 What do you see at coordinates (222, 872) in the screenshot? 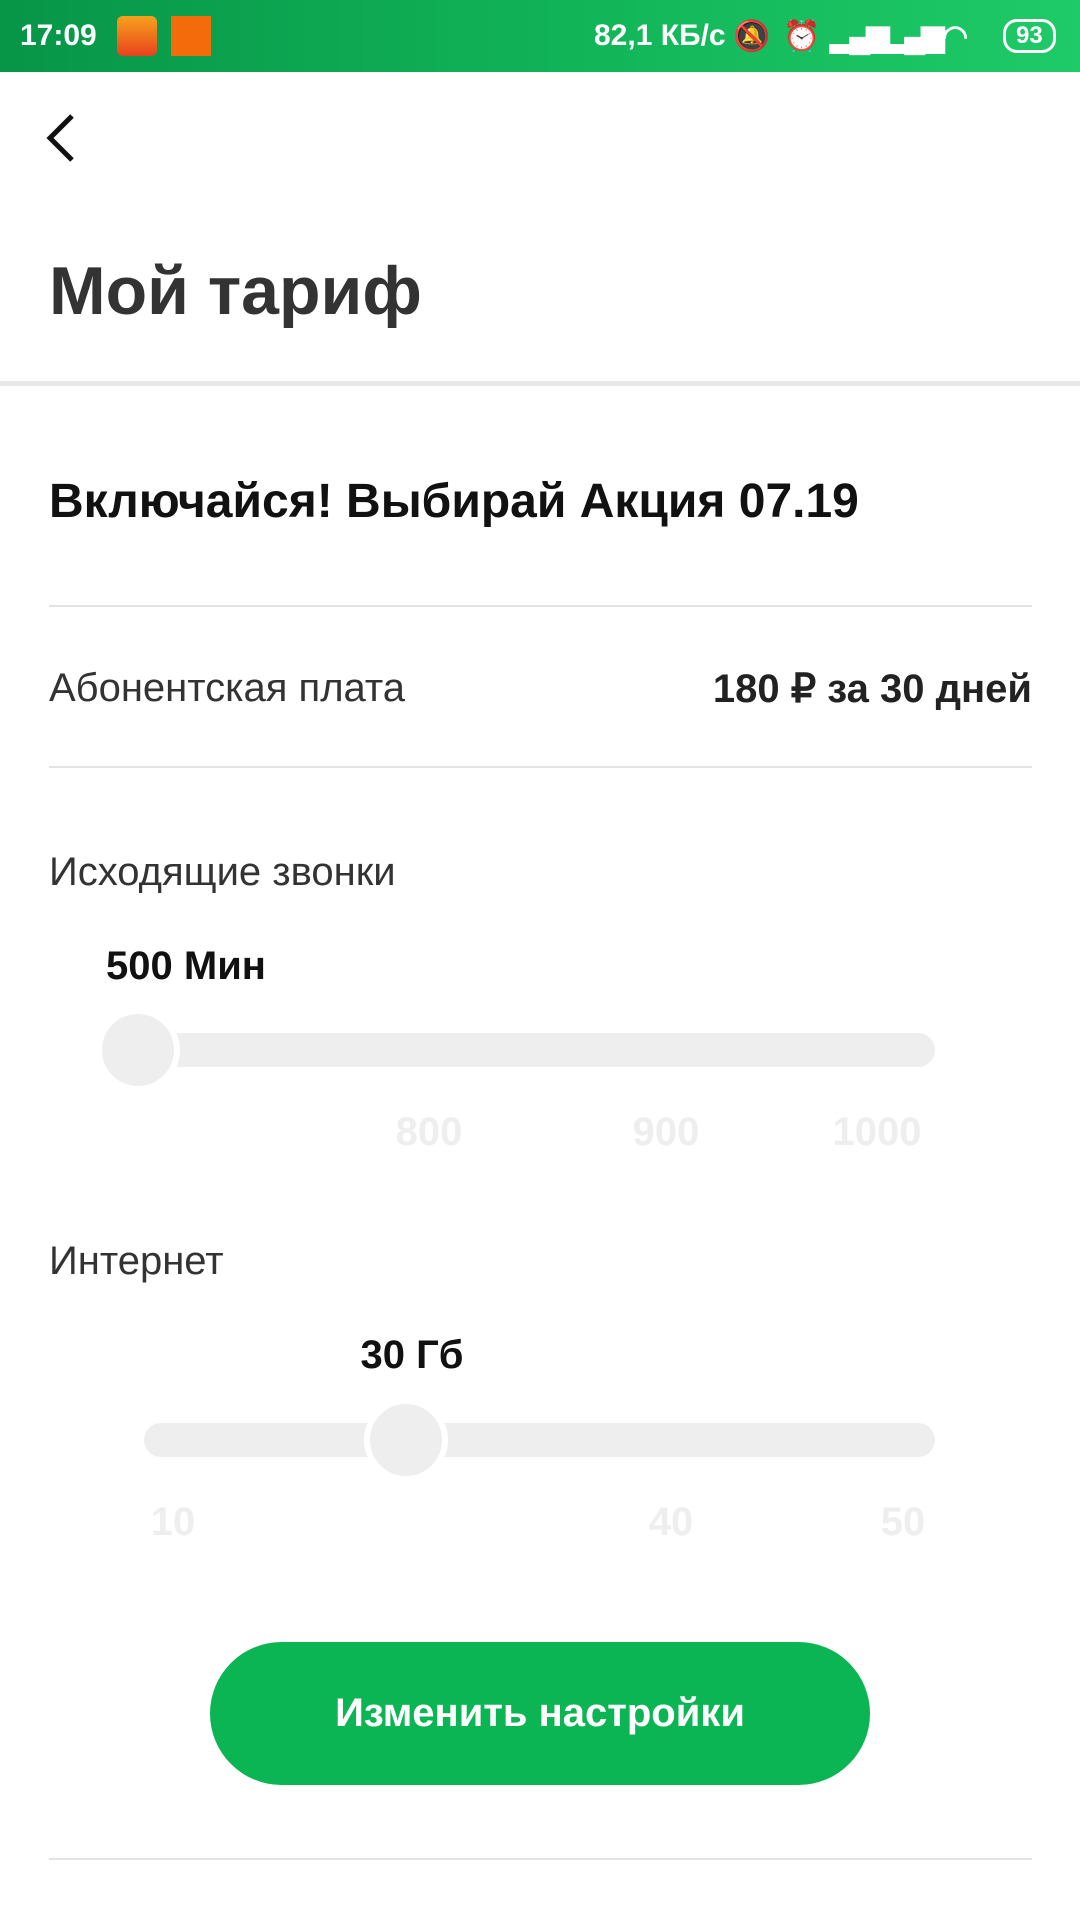
I see `calls-label: Исходящие звонки` at bounding box center [222, 872].